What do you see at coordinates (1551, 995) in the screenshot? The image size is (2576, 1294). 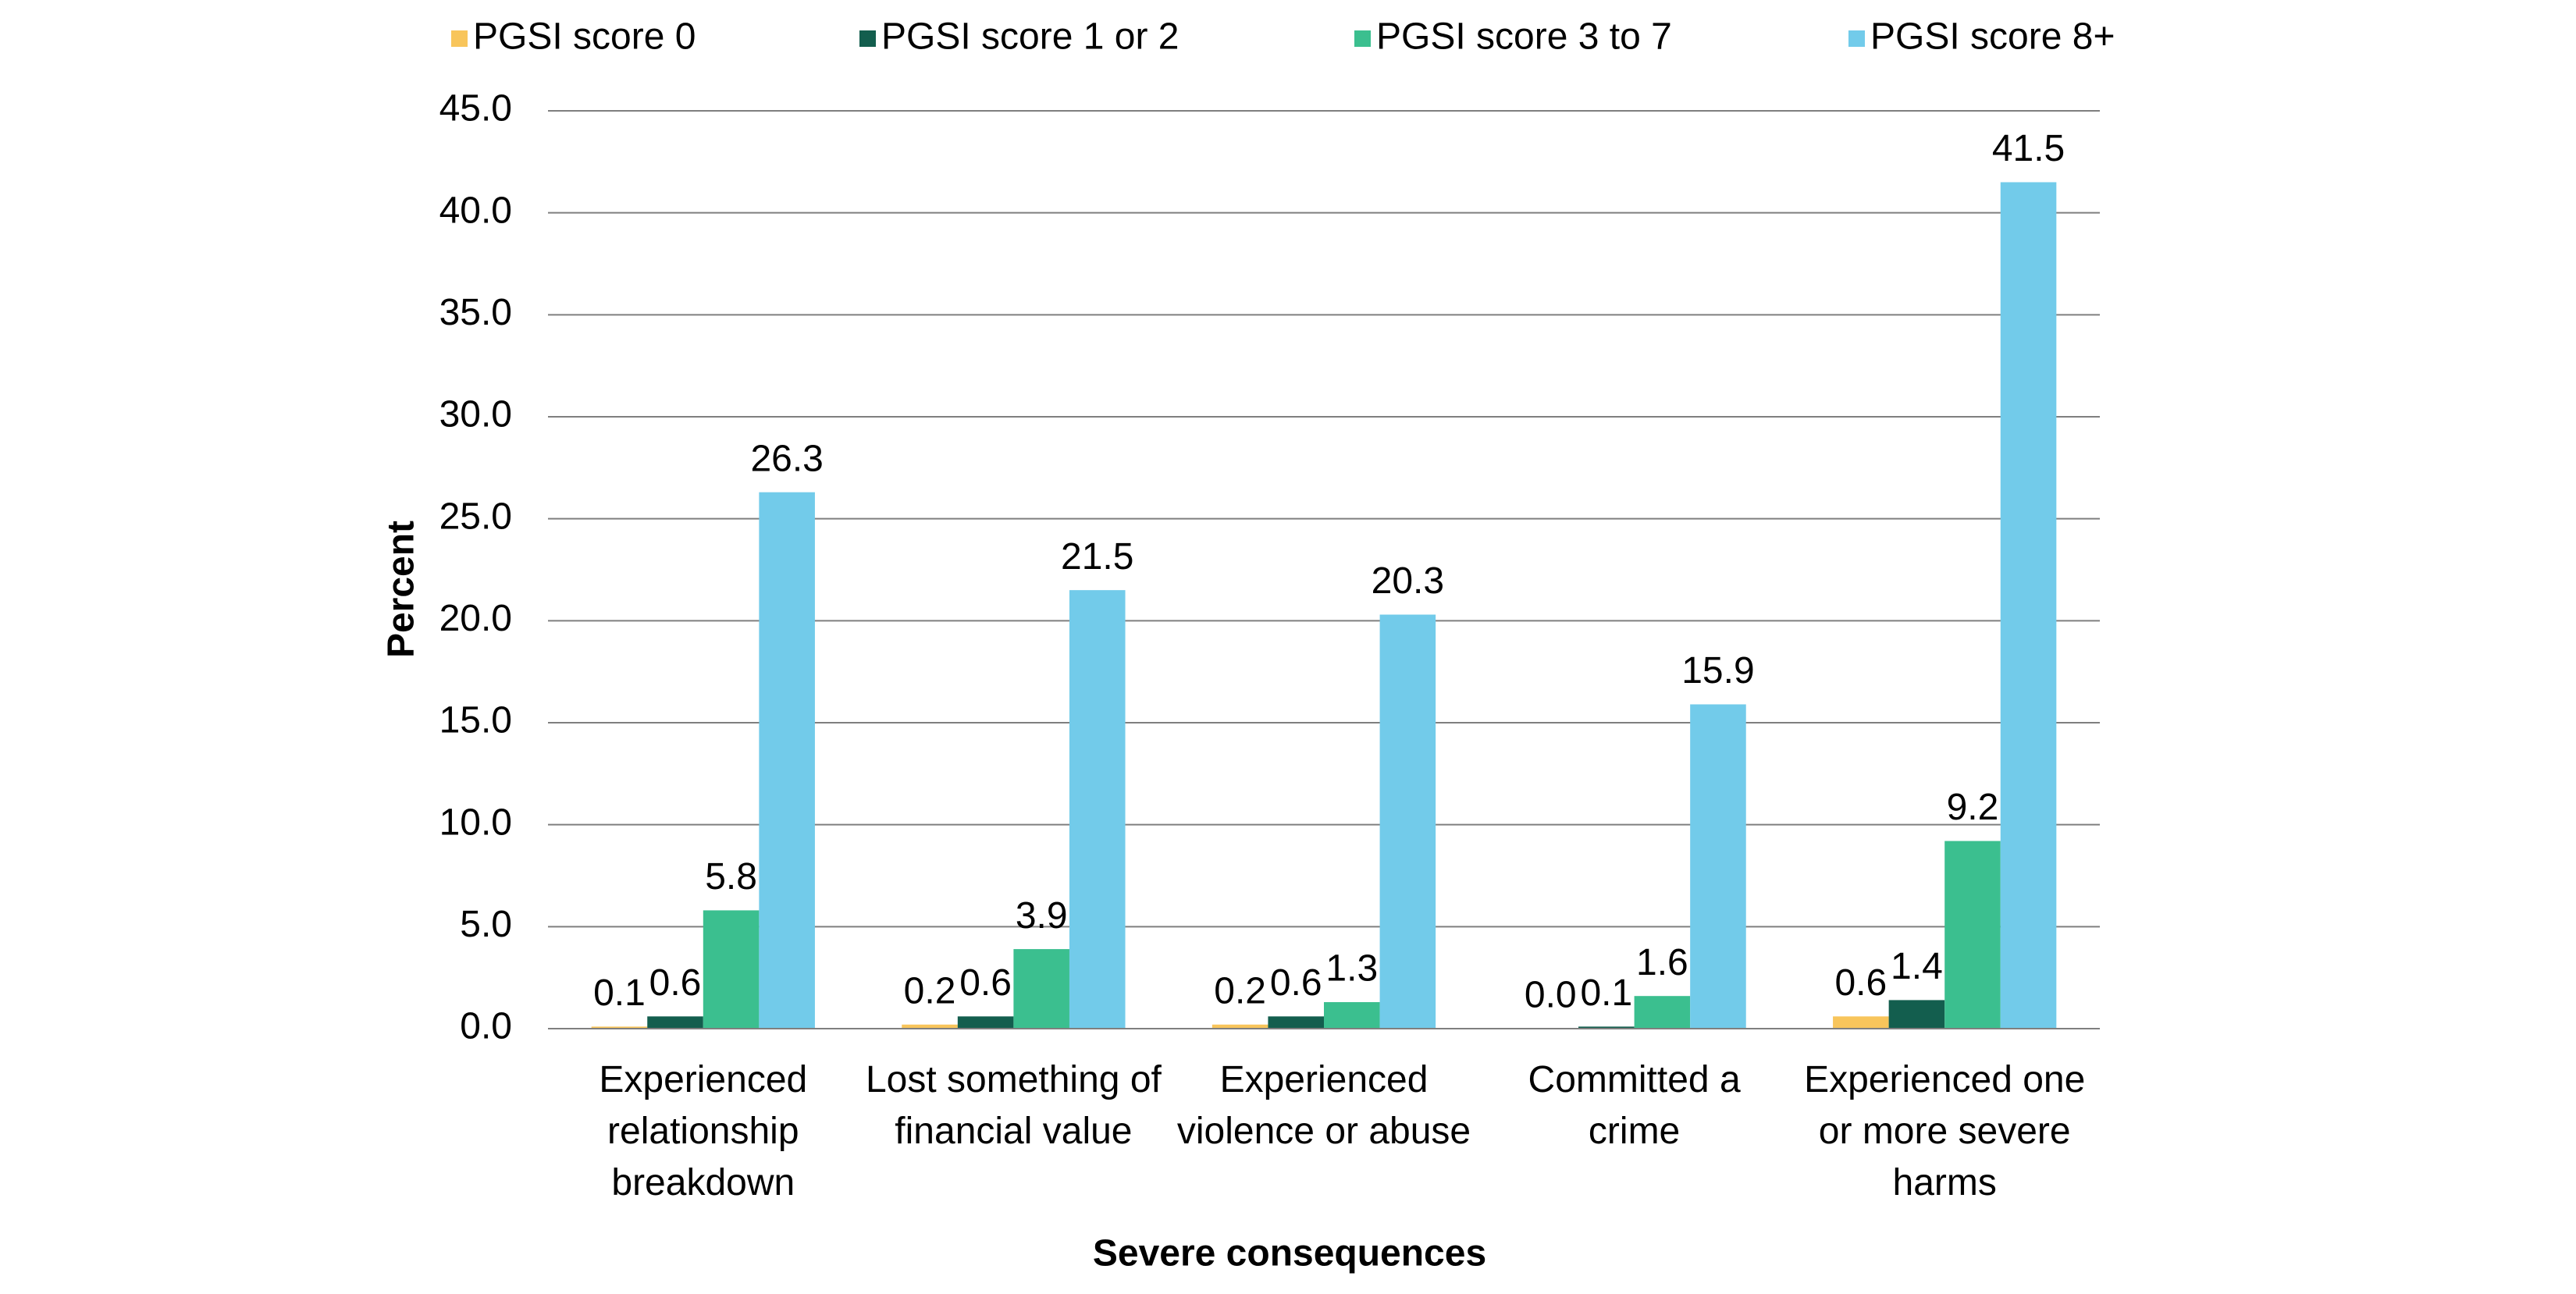 I see `data-label: 0.0` at bounding box center [1551, 995].